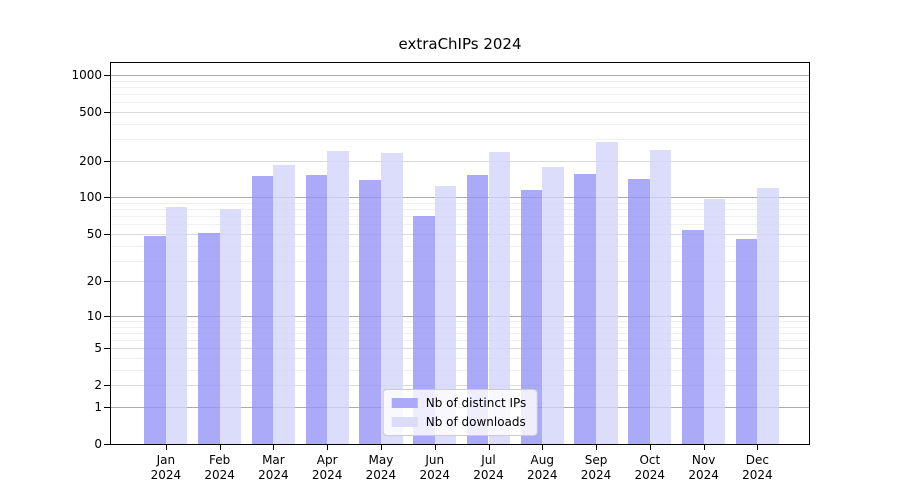 The image size is (900, 500). I want to click on bar-feb-downloads, so click(230, 326).